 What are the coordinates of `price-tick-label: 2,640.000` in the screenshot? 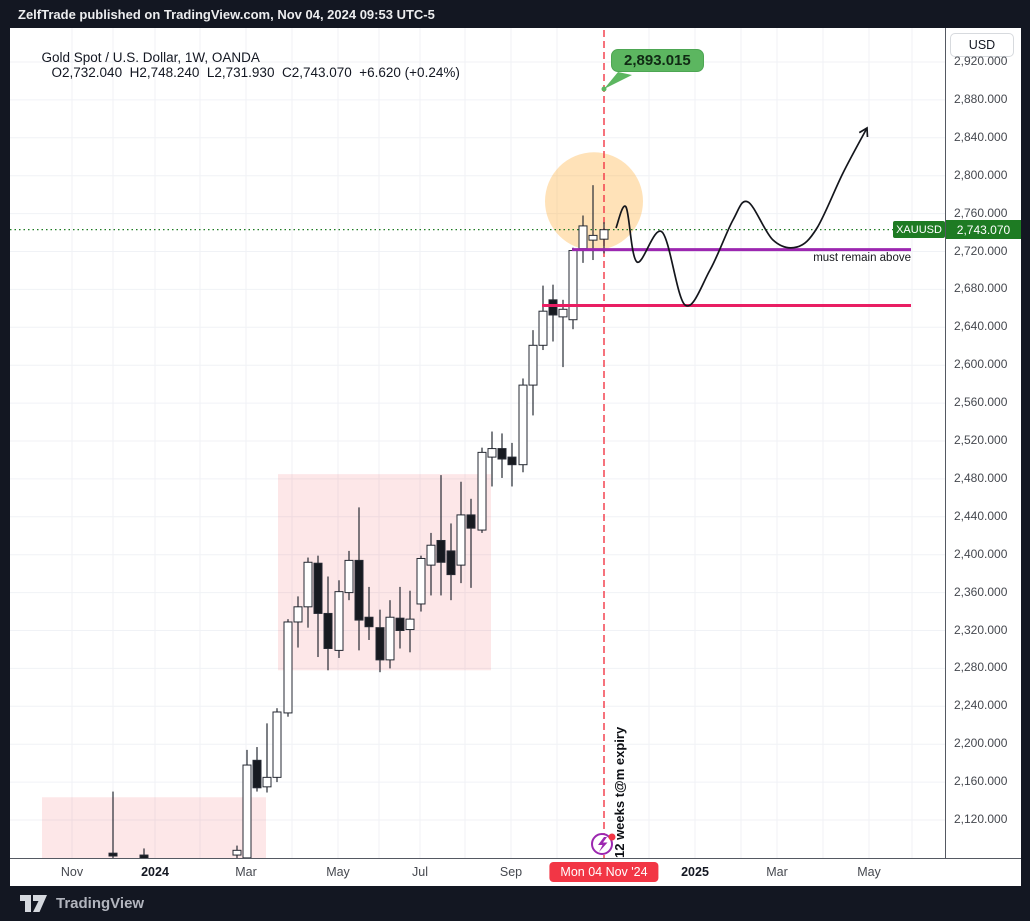 It's located at (981, 326).